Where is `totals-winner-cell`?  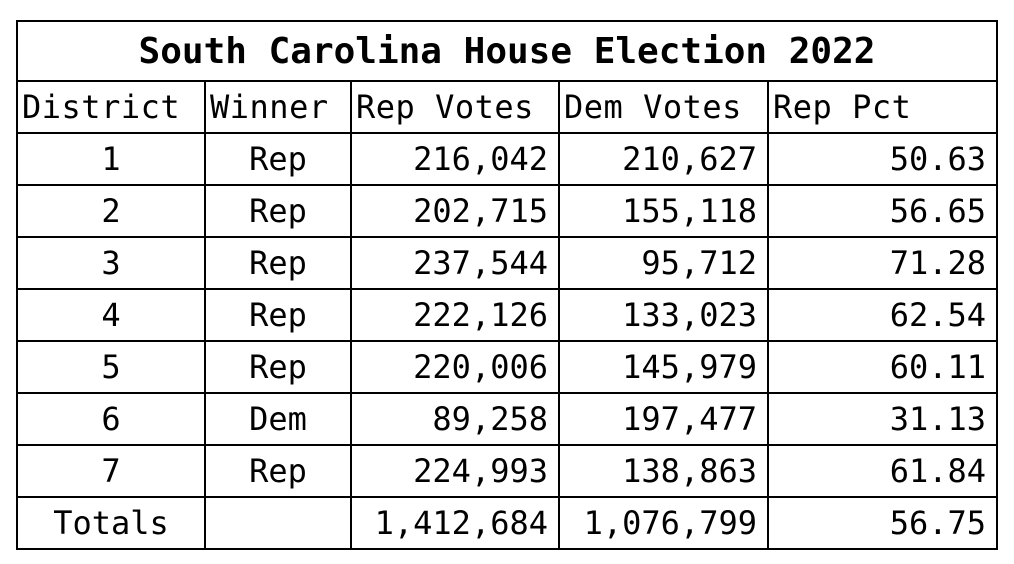
totals-winner-cell is located at coordinates (278, 523).